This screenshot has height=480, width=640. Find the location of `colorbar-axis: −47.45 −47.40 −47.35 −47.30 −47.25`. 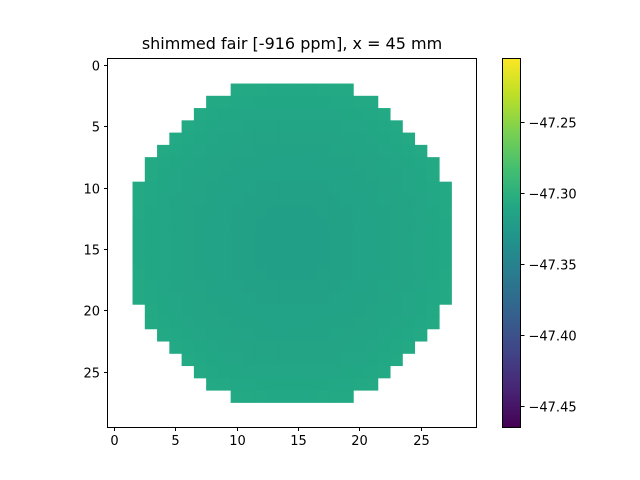

colorbar-axis: −47.45 −47.40 −47.35 −47.30 −47.25 is located at coordinates (548, 266).